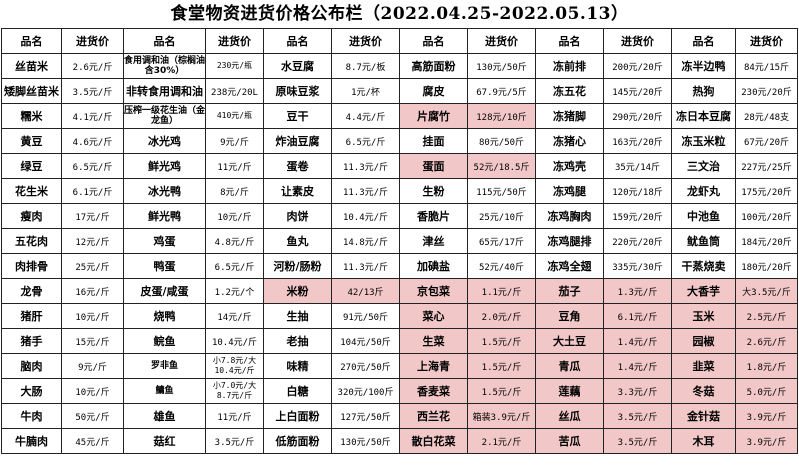  I want to click on item-price-cell: 14.8元/斤, so click(365, 241).